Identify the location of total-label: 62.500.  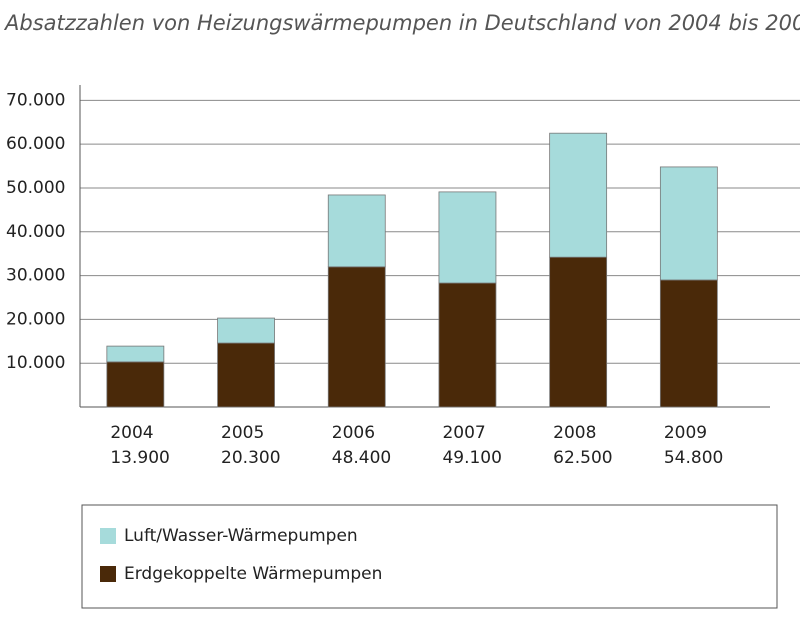
(582, 458).